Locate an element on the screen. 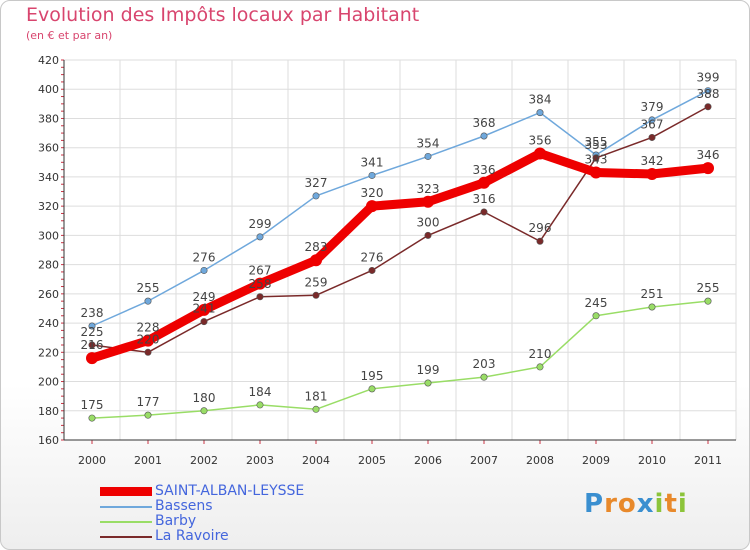 This screenshot has height=550, width=750. data-label: 241 is located at coordinates (204, 309).